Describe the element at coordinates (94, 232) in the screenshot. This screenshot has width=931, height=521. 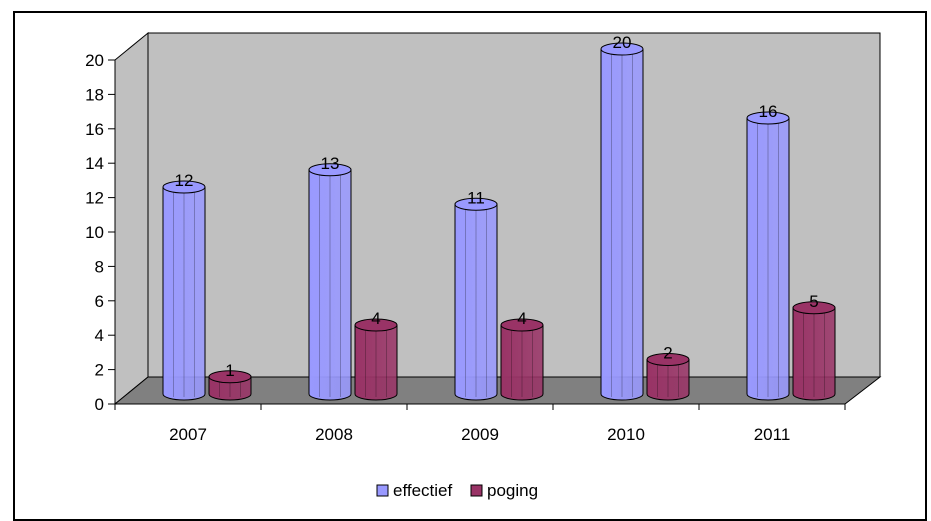
I see `y-tick-label: 10` at that location.